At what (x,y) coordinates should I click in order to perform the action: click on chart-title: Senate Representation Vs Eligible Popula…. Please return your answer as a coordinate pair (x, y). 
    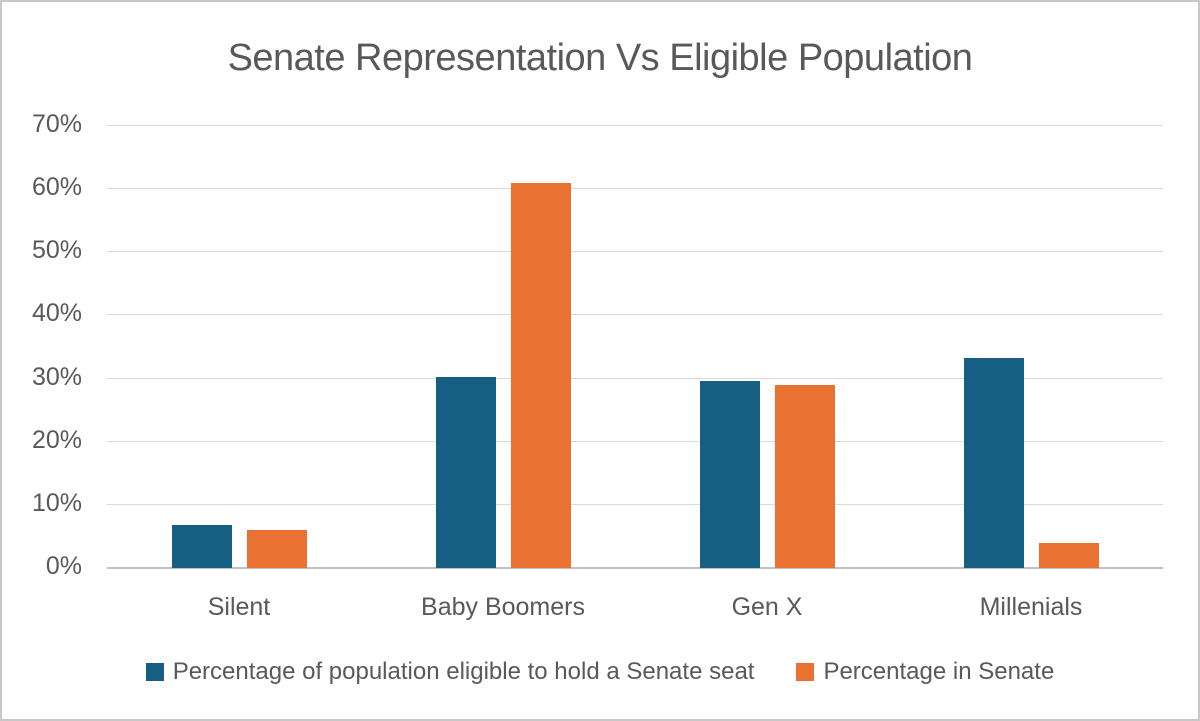
    Looking at the image, I should click on (600, 58).